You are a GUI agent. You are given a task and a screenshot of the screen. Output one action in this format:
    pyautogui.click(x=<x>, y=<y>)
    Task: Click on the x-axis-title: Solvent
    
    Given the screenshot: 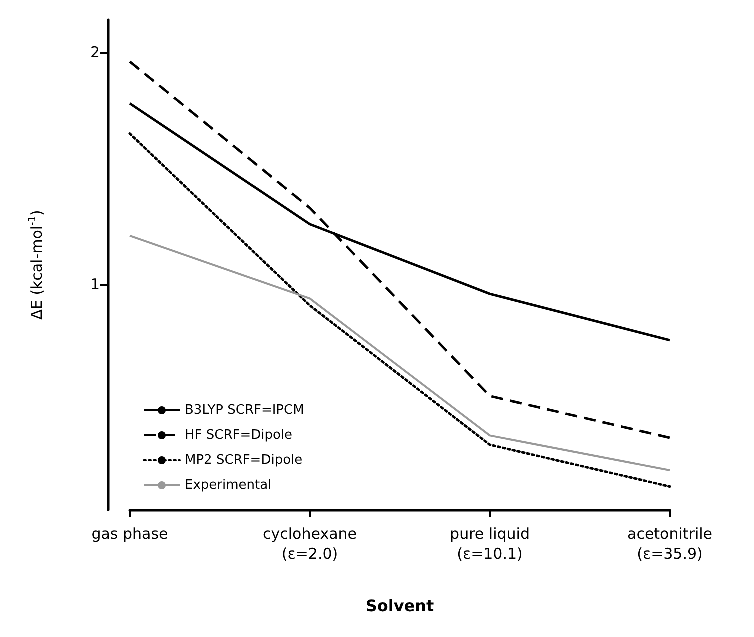 What is the action you would take?
    pyautogui.click(x=400, y=606)
    